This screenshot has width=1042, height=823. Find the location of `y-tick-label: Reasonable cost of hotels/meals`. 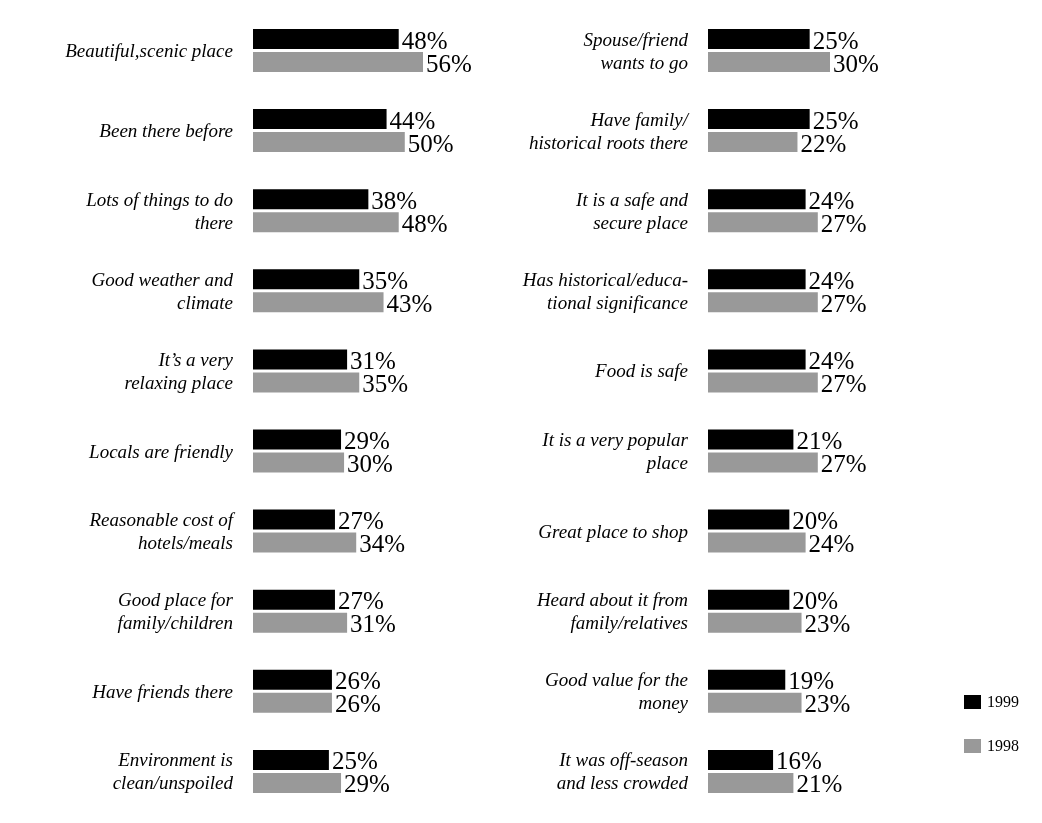

y-tick-label: Reasonable cost of hotels/meals is located at coordinates (162, 530).